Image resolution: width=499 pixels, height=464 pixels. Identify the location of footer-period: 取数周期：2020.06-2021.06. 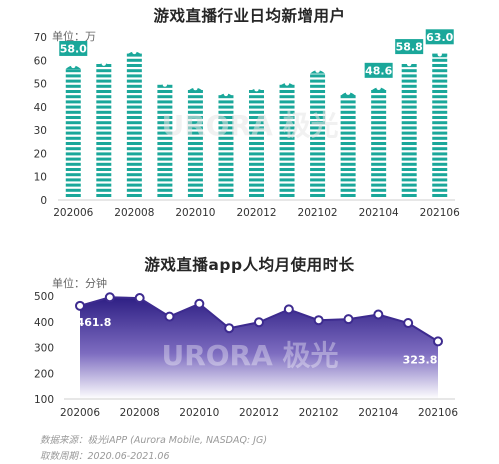
(105, 456).